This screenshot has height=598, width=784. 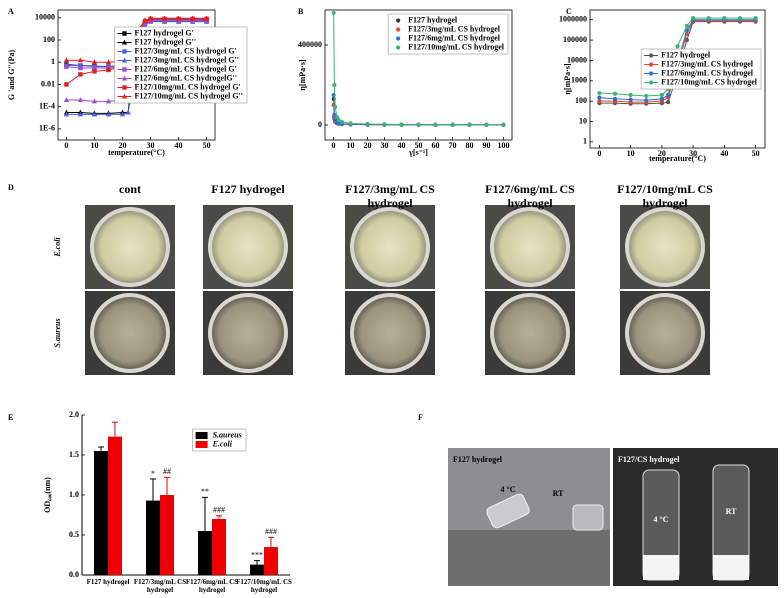 What do you see at coordinates (567, 79) in the screenshot?
I see `y-axis-label: η[mPa·s]` at bounding box center [567, 79].